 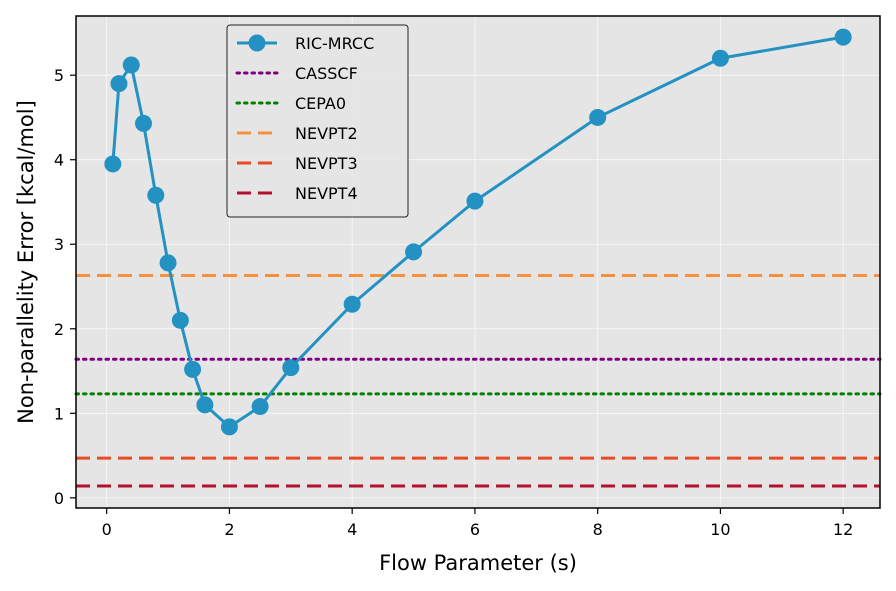 I want to click on y-tick-label: 2, so click(x=59, y=329).